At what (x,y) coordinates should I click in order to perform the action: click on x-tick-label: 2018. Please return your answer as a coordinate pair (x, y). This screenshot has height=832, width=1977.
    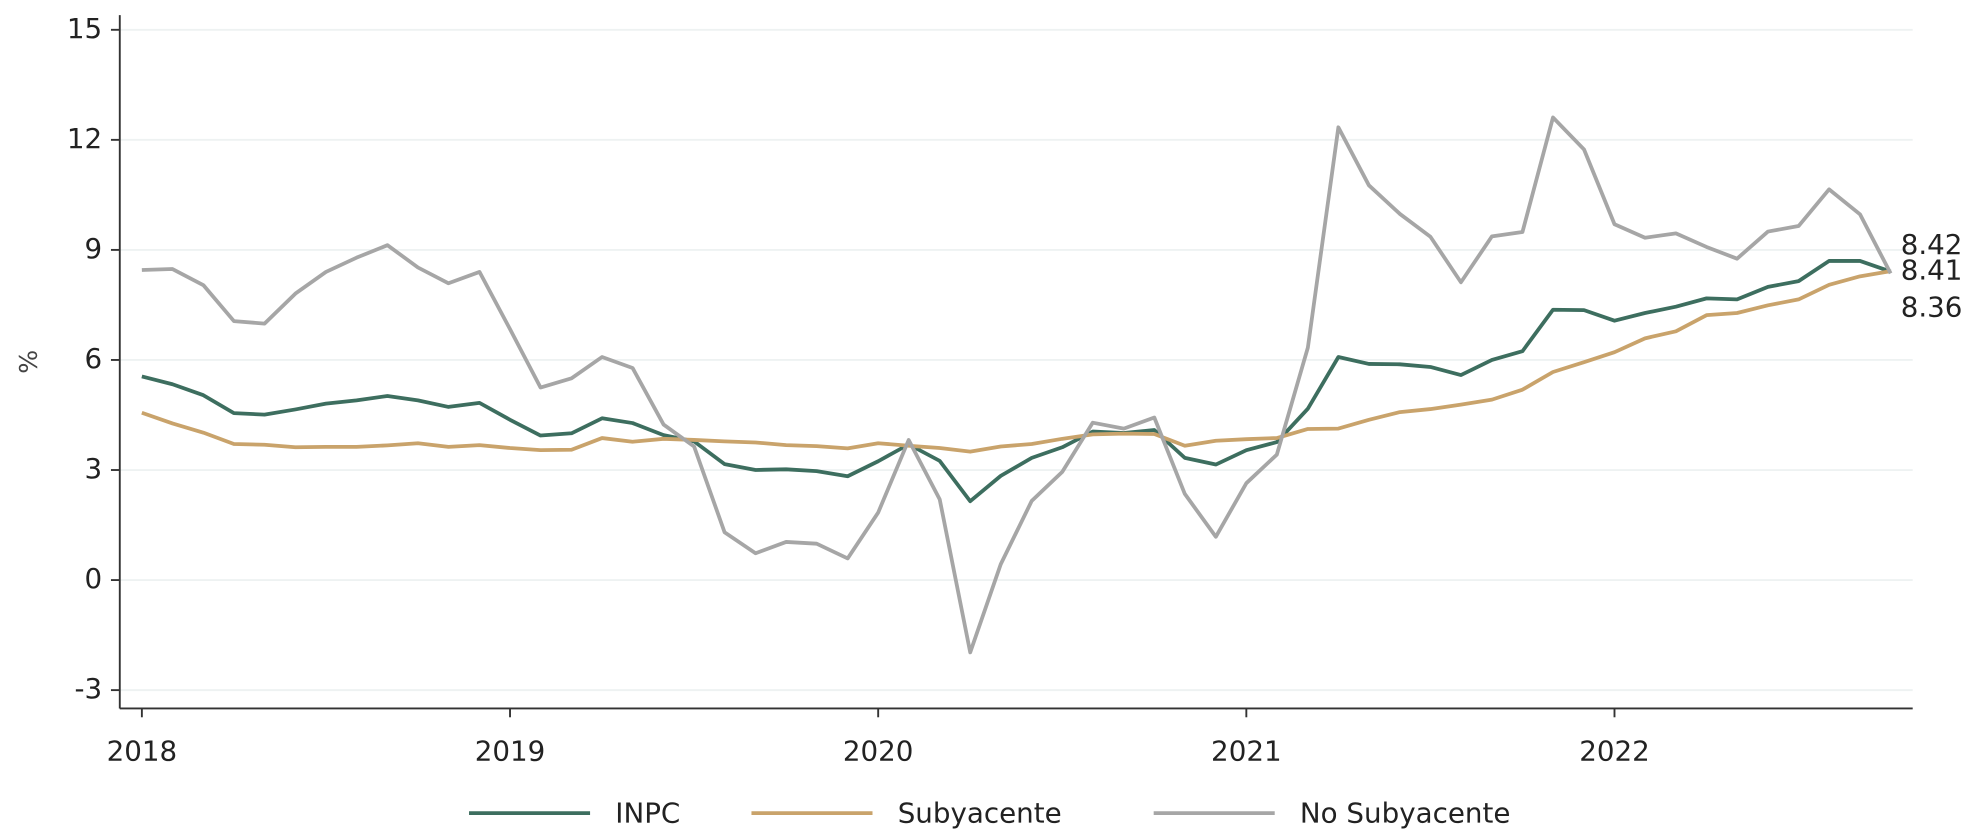
    Looking at the image, I should click on (142, 751).